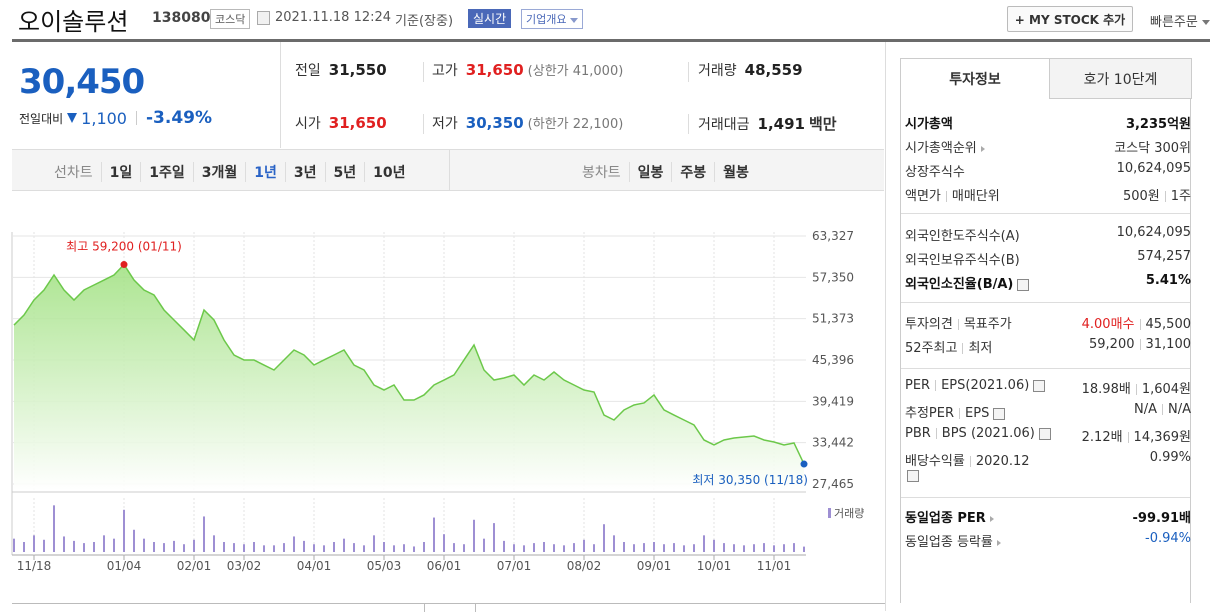 The width and height of the screenshot is (1221, 612). Describe the element at coordinates (987, 324) in the screenshot. I see `label-part: 목표주가` at that location.